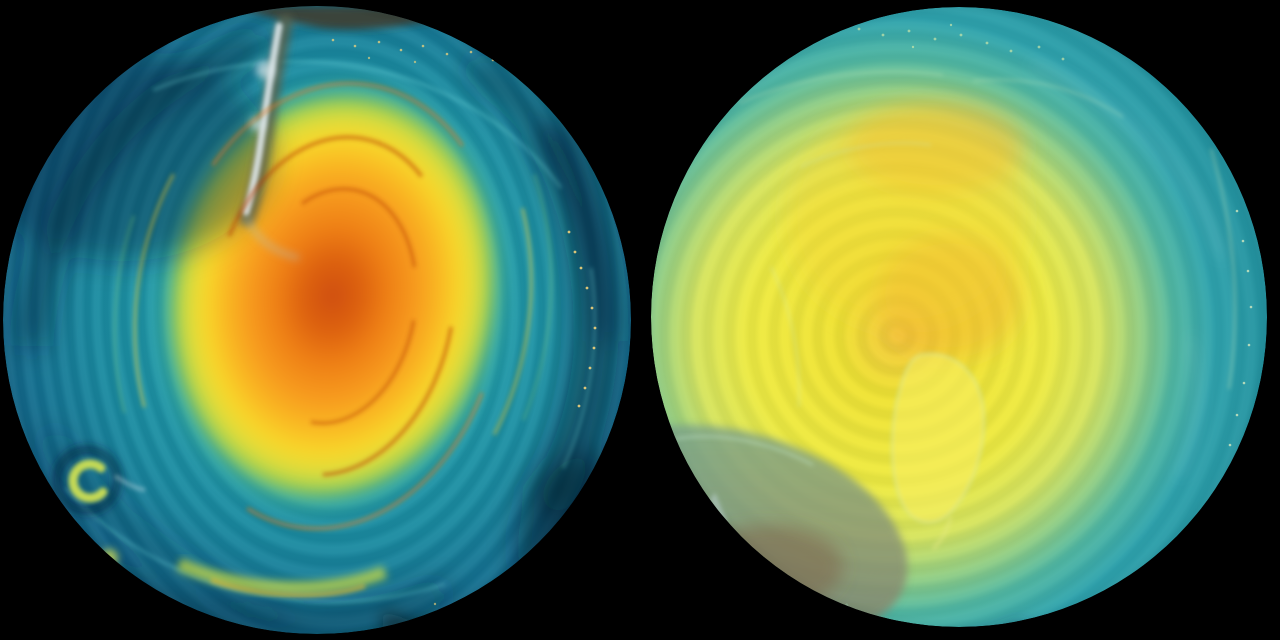 This screenshot has height=640, width=1280. What do you see at coordinates (474, 620) in the screenshot?
I see `night-land-patch` at bounding box center [474, 620].